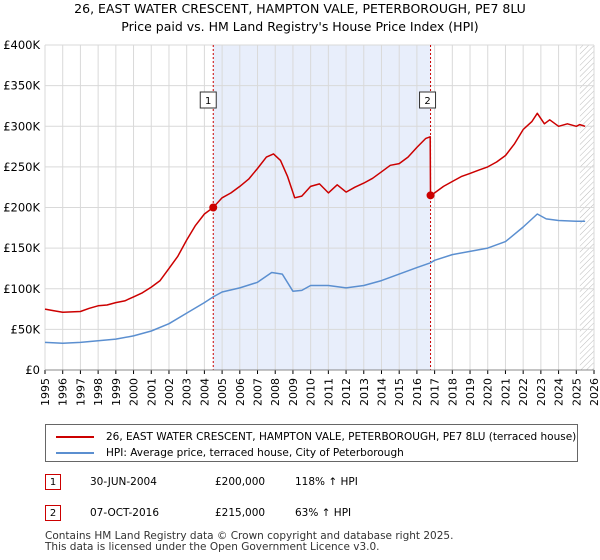 The width and height of the screenshot is (600, 560). What do you see at coordinates (326, 482) in the screenshot?
I see `transaction-hpi-1: 118% ↑ HPI` at bounding box center [326, 482].